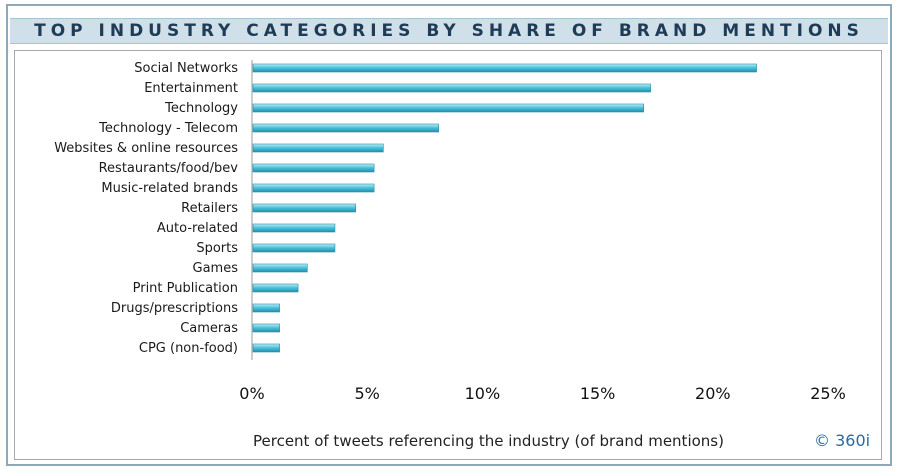  Describe the element at coordinates (216, 268) in the screenshot. I see `category-label: Games` at that location.